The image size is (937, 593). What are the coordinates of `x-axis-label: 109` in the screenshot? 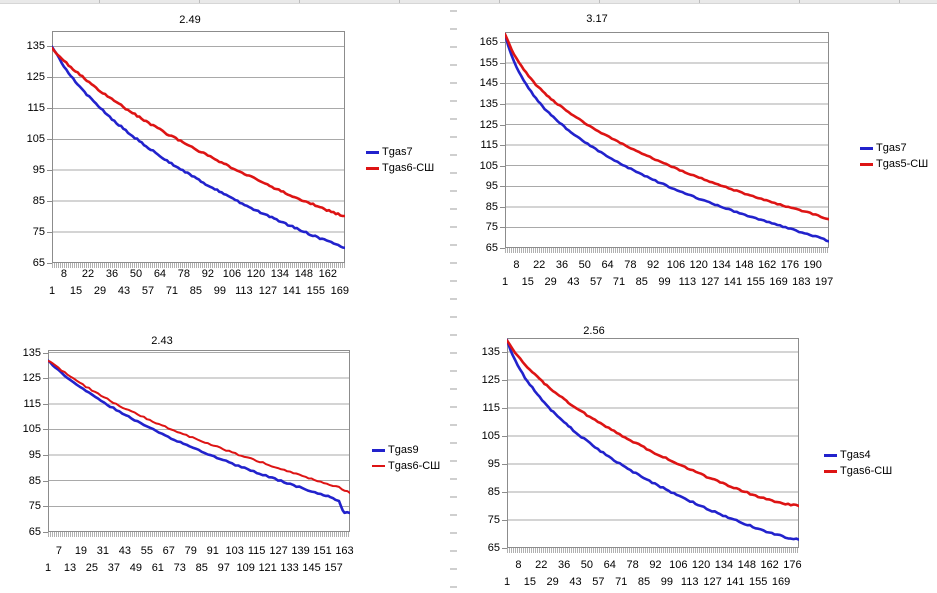 It's located at (245, 568).